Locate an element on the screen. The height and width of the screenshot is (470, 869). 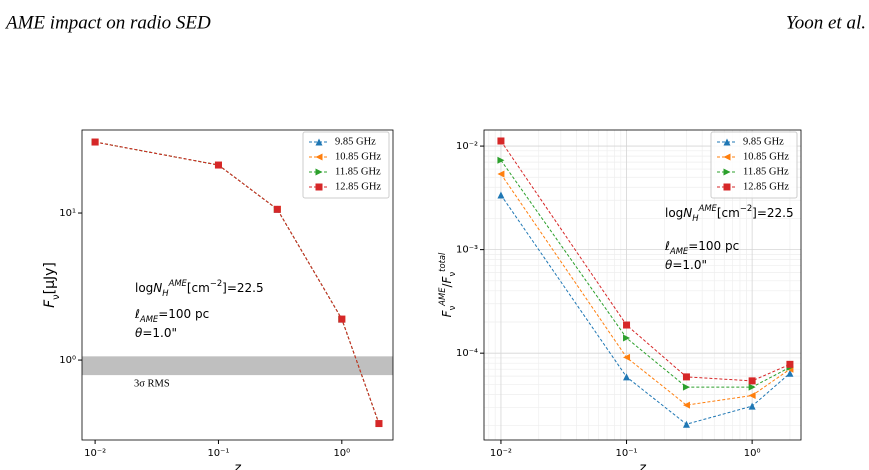
text-part: total is located at coordinates (442, 262).